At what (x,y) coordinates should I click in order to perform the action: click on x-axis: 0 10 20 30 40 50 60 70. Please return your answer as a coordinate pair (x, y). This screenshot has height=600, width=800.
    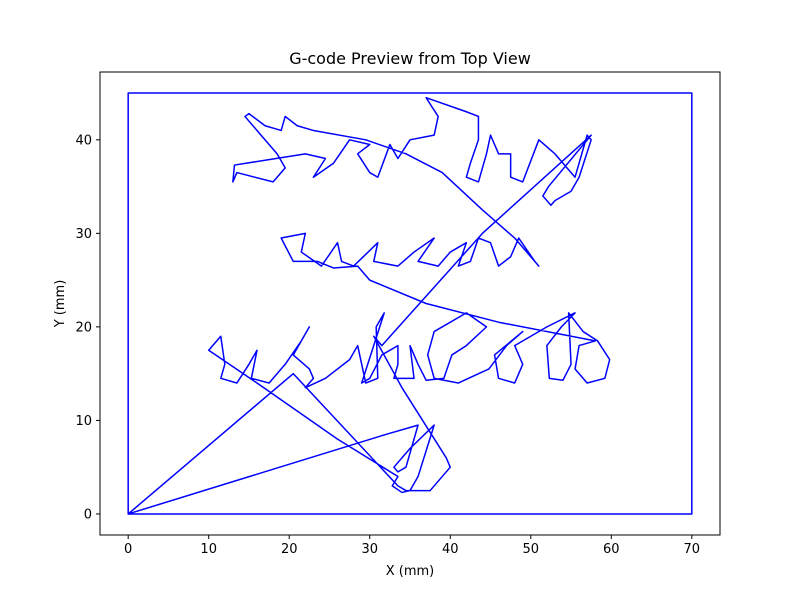
    Looking at the image, I should click on (412, 546).